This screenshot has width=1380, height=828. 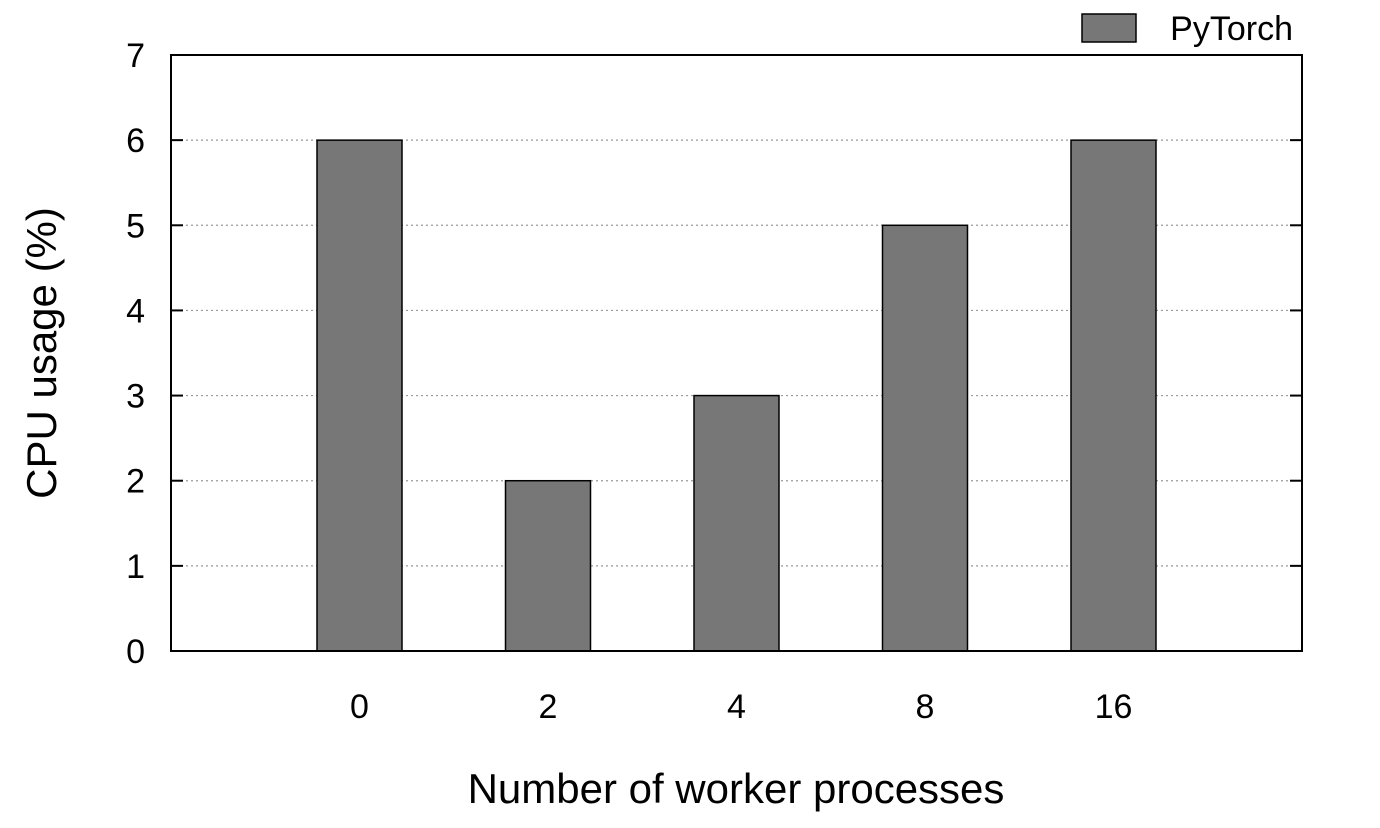 What do you see at coordinates (548, 707) in the screenshot?
I see `x-tick-label: 2` at bounding box center [548, 707].